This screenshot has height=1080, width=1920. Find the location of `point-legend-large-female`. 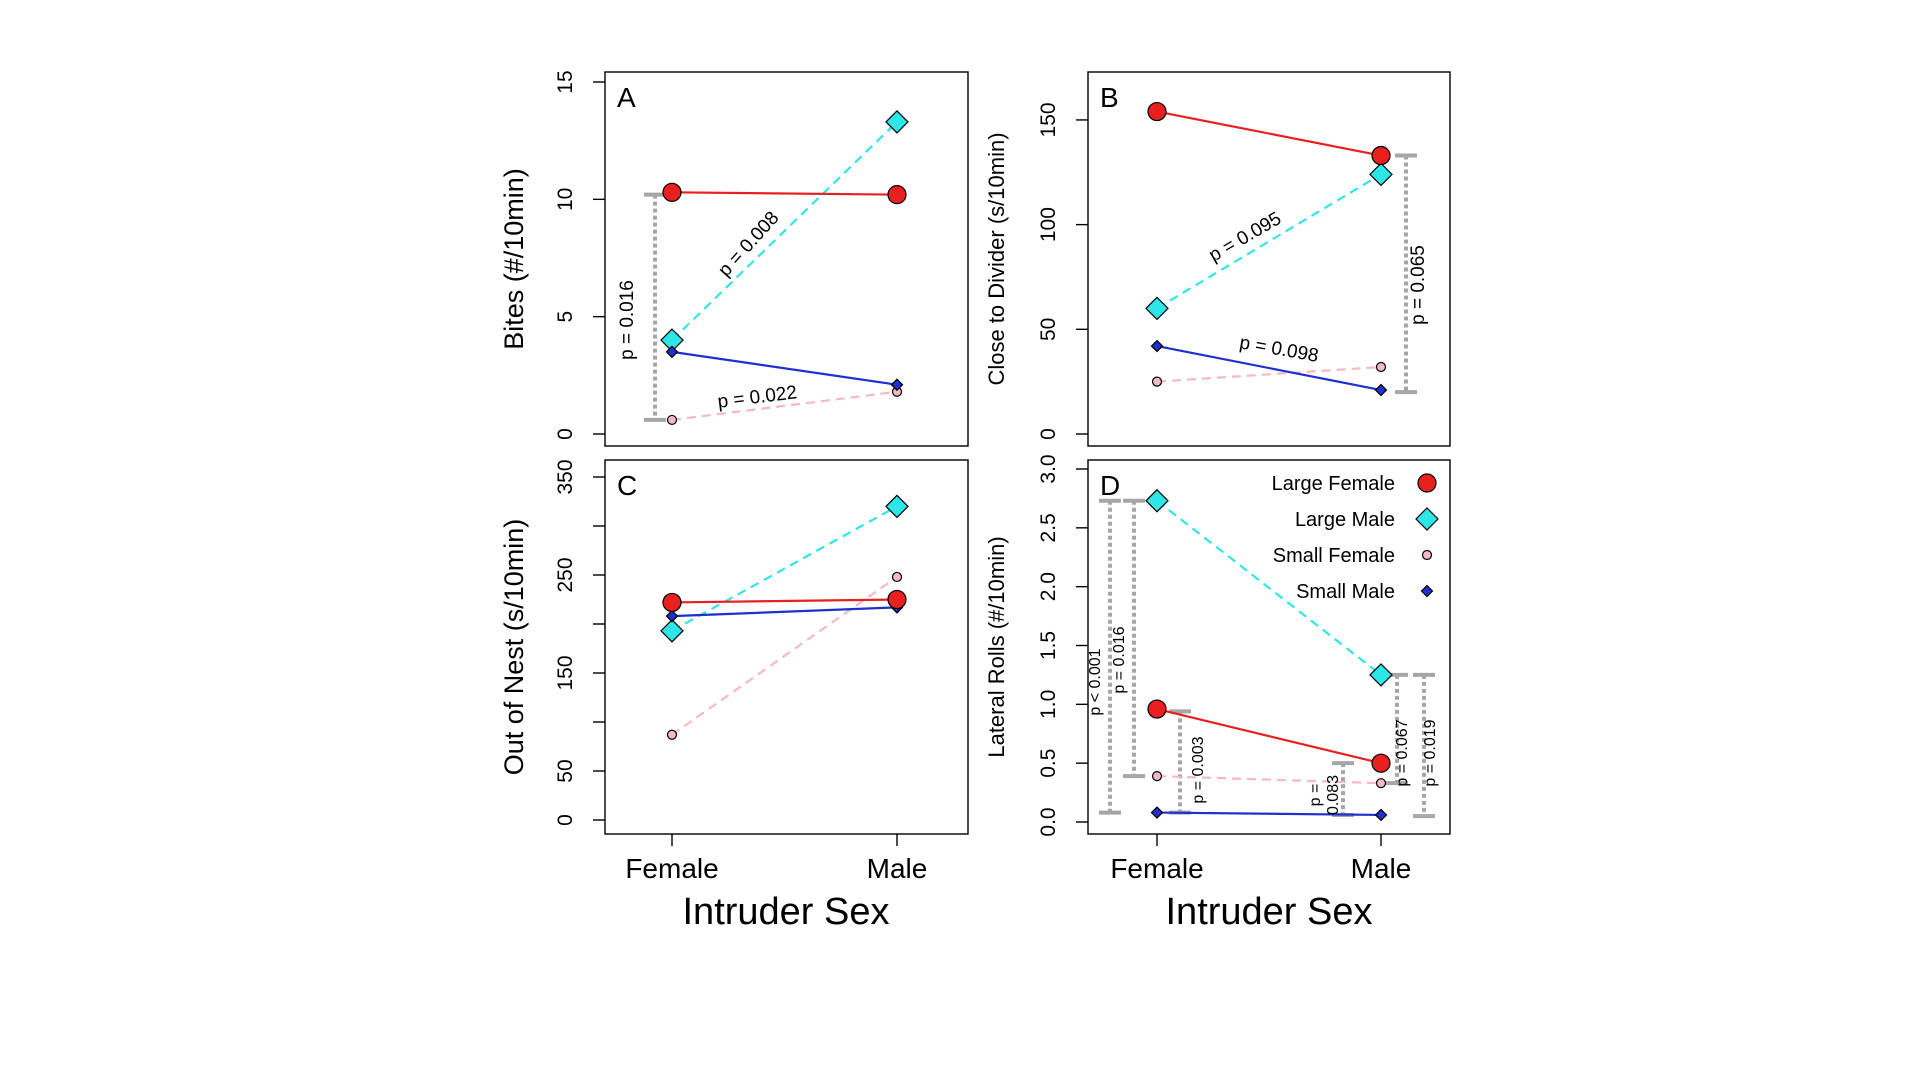

point-legend-large-female is located at coordinates (1427, 483).